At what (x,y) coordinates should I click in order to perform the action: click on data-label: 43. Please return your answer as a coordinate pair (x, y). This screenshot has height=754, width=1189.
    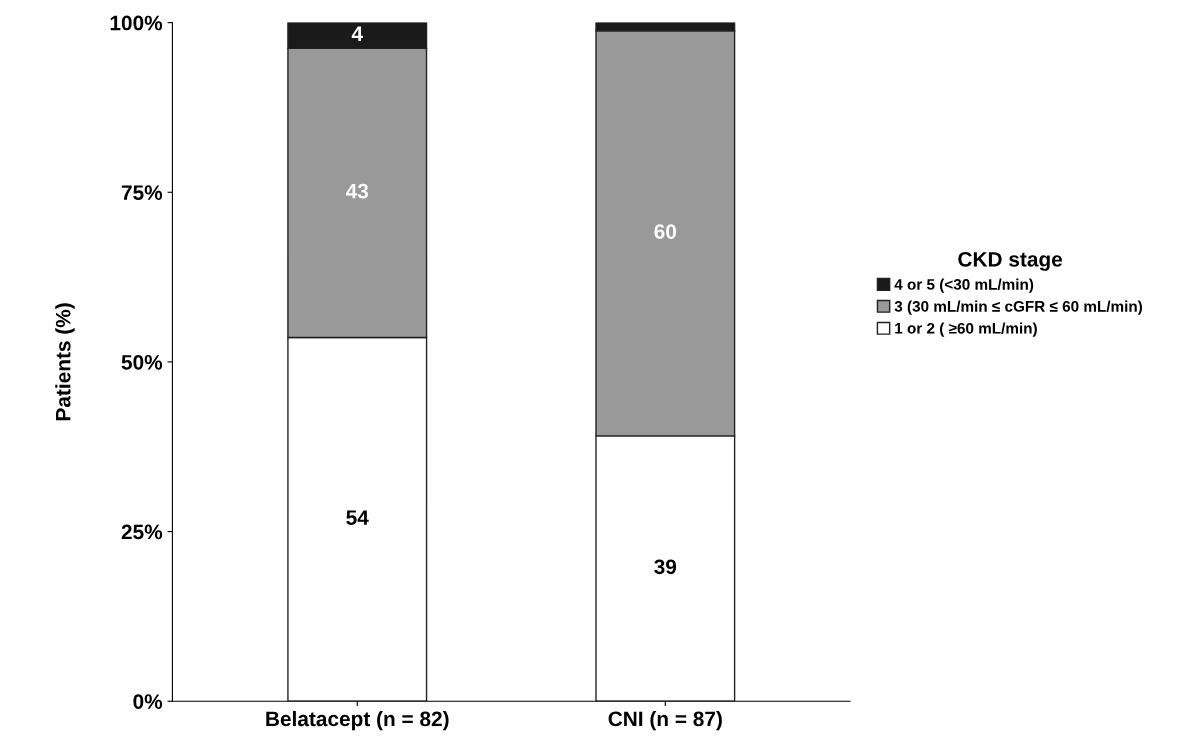
    Looking at the image, I should click on (357, 191).